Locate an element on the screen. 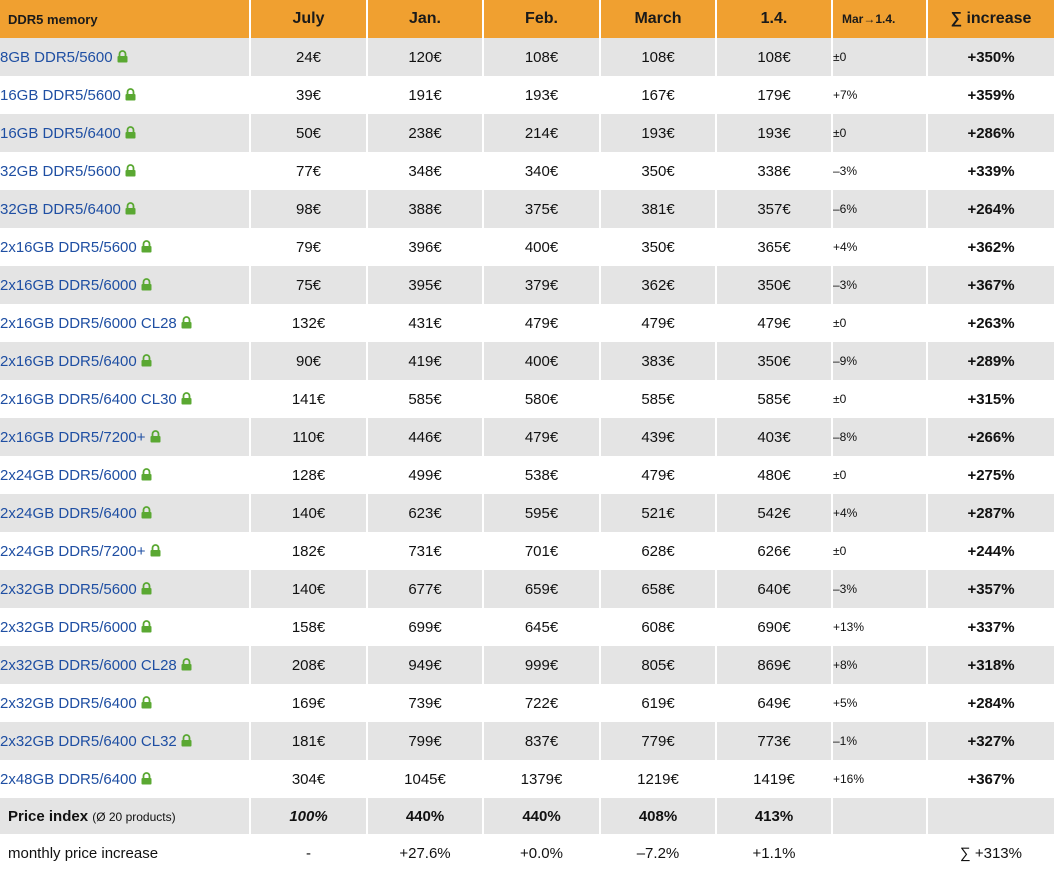 The height and width of the screenshot is (896, 1054). product-link: 16GB DDR5/5600 is located at coordinates (60, 95).